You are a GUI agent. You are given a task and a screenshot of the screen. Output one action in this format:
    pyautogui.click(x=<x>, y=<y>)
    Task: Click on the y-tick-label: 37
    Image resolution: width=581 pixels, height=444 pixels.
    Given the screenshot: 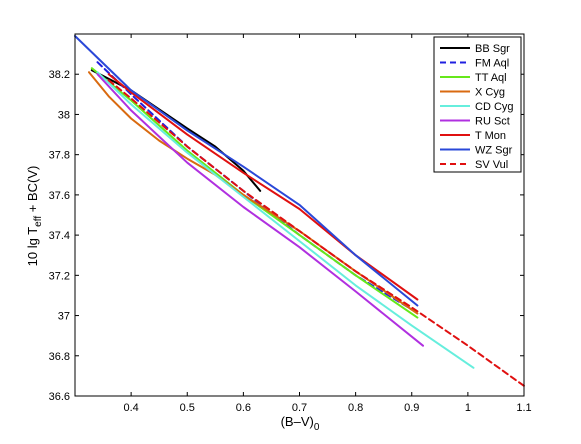 What is the action you would take?
    pyautogui.click(x=64, y=317)
    